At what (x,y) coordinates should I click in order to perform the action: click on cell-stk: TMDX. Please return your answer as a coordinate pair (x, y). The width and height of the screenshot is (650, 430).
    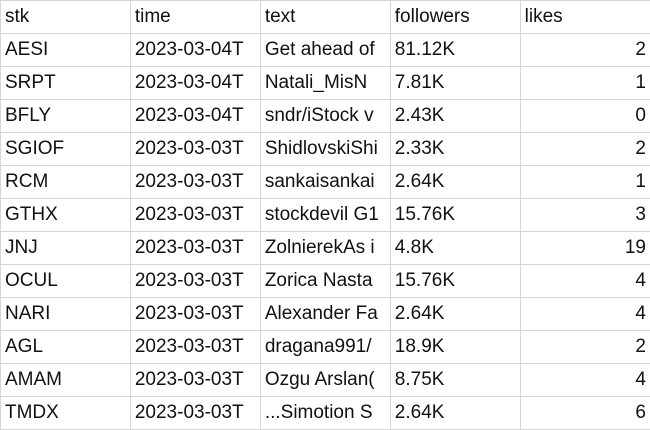
    Looking at the image, I should click on (66, 413).